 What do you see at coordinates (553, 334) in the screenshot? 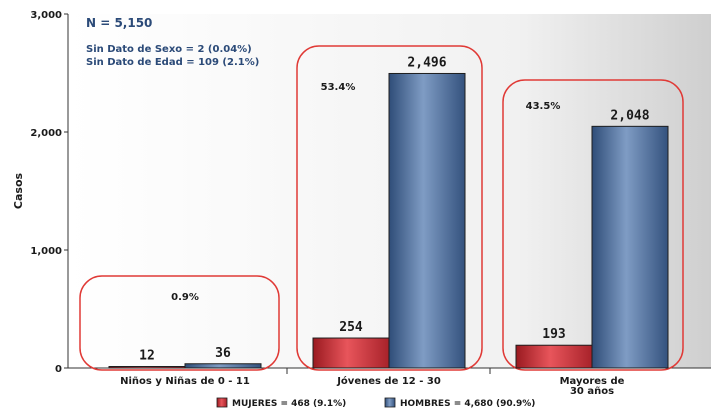
I see `bar-value-label: 193` at bounding box center [553, 334].